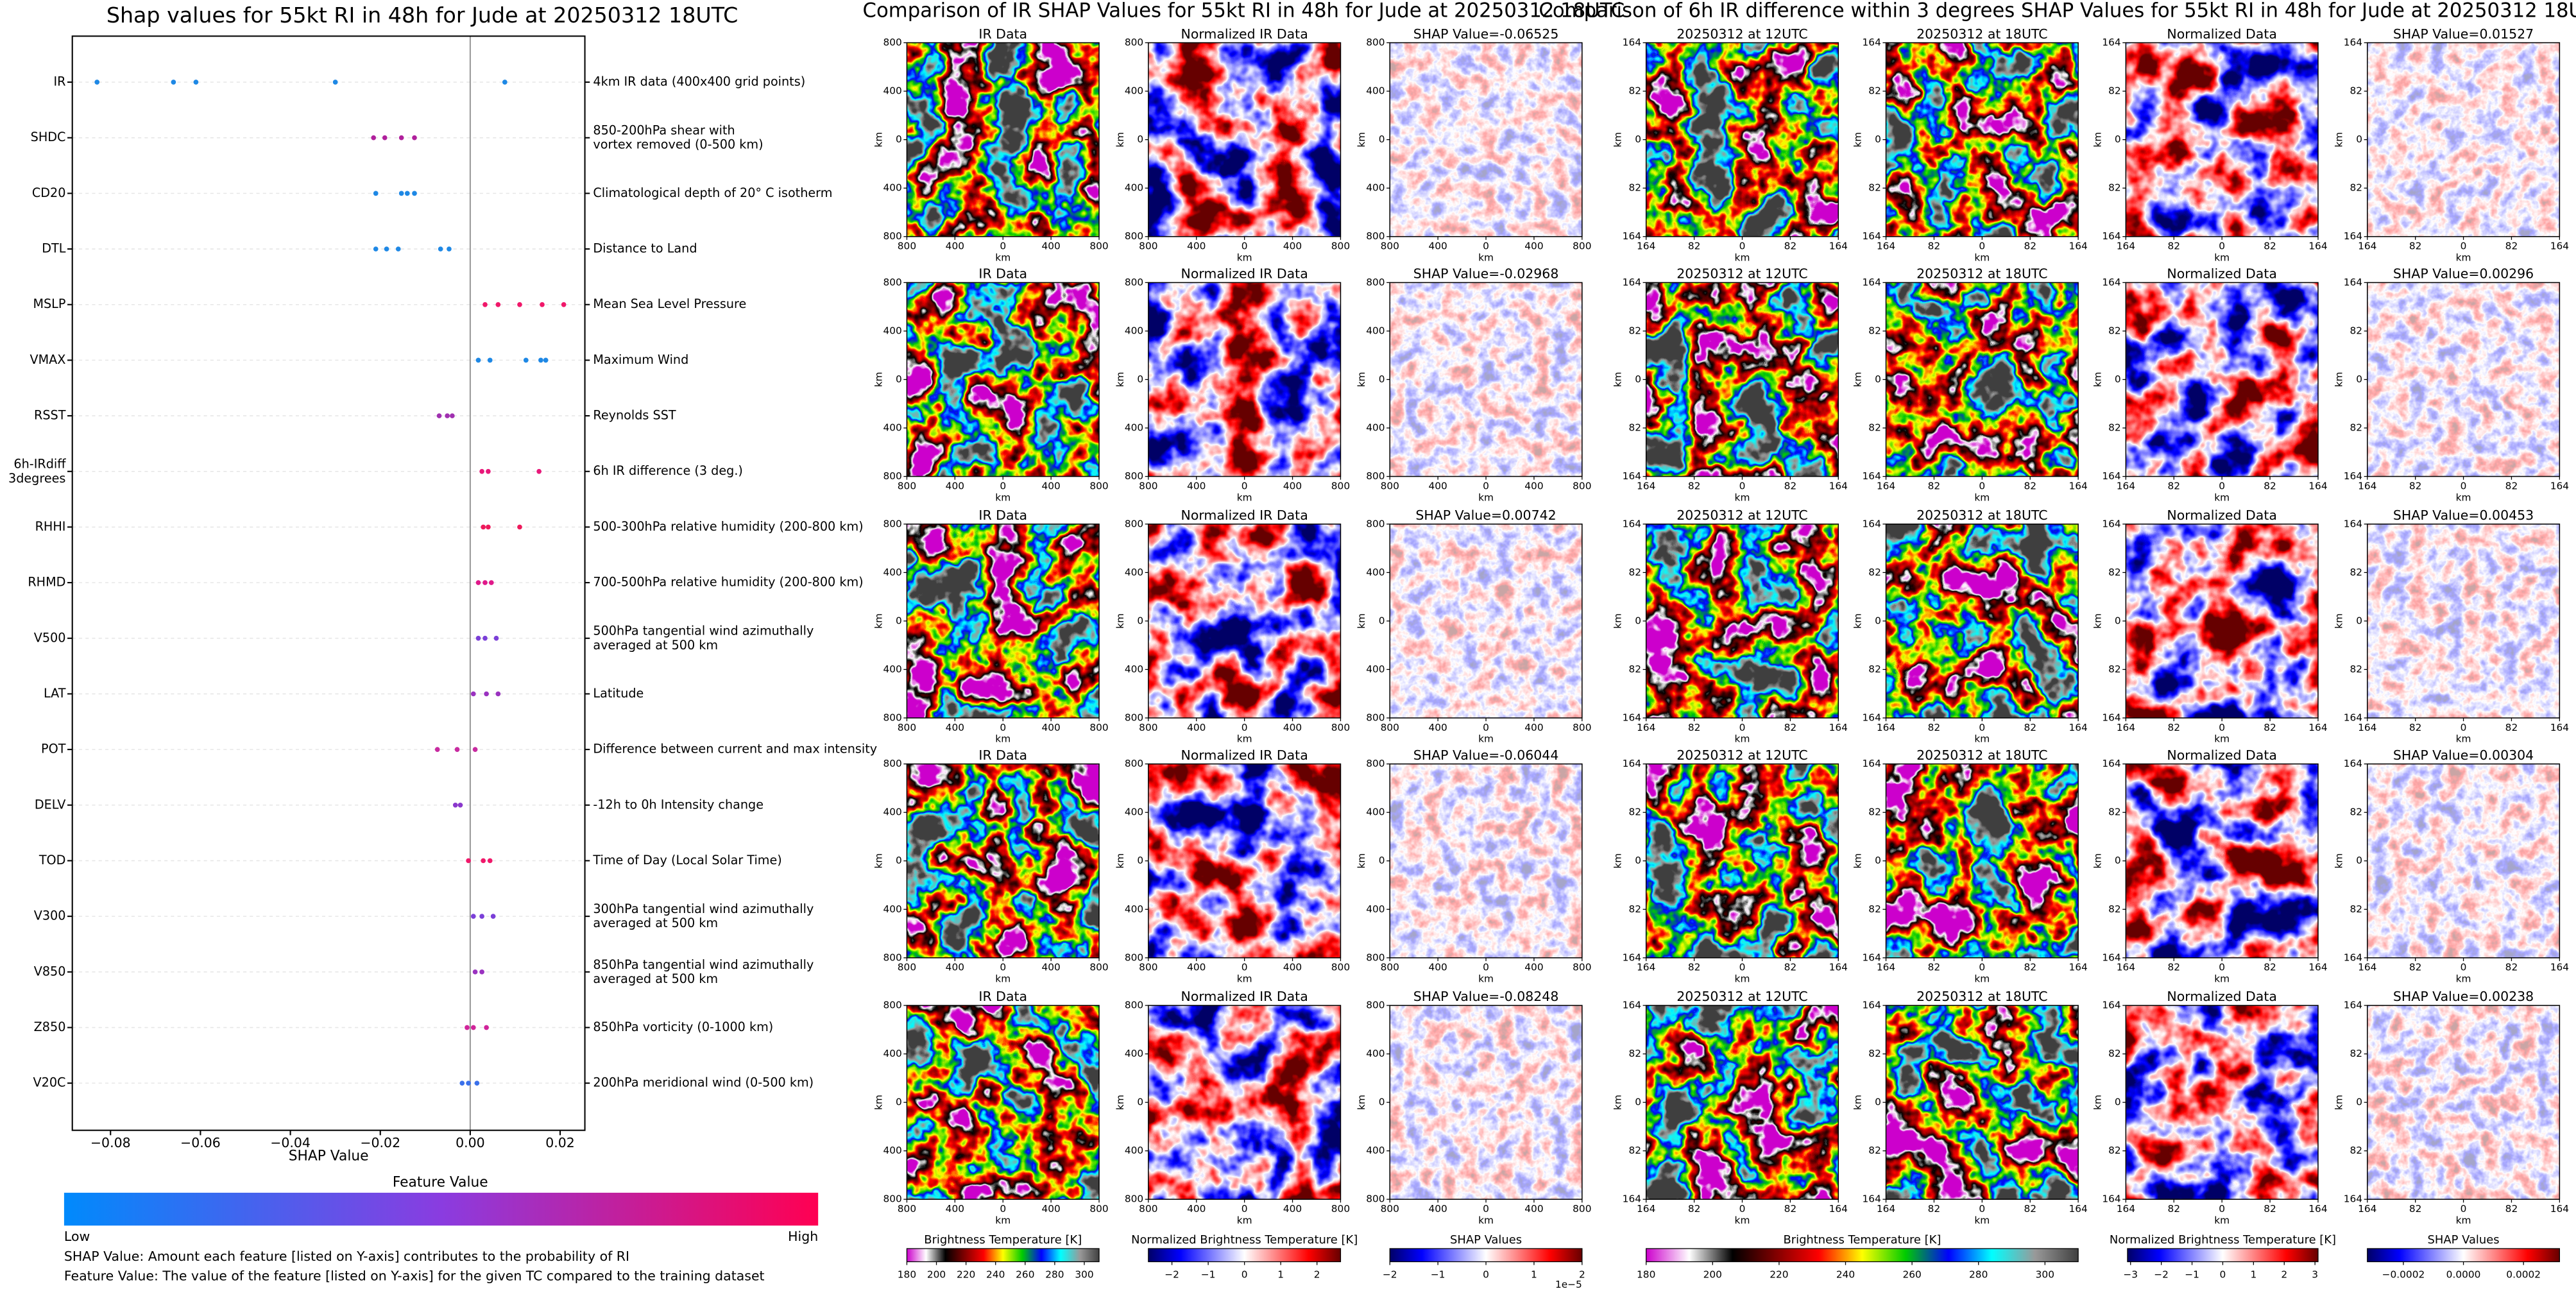 The image size is (2576, 1289). What do you see at coordinates (329, 1156) in the screenshot?
I see `x-axis-label: SHAP Value` at bounding box center [329, 1156].